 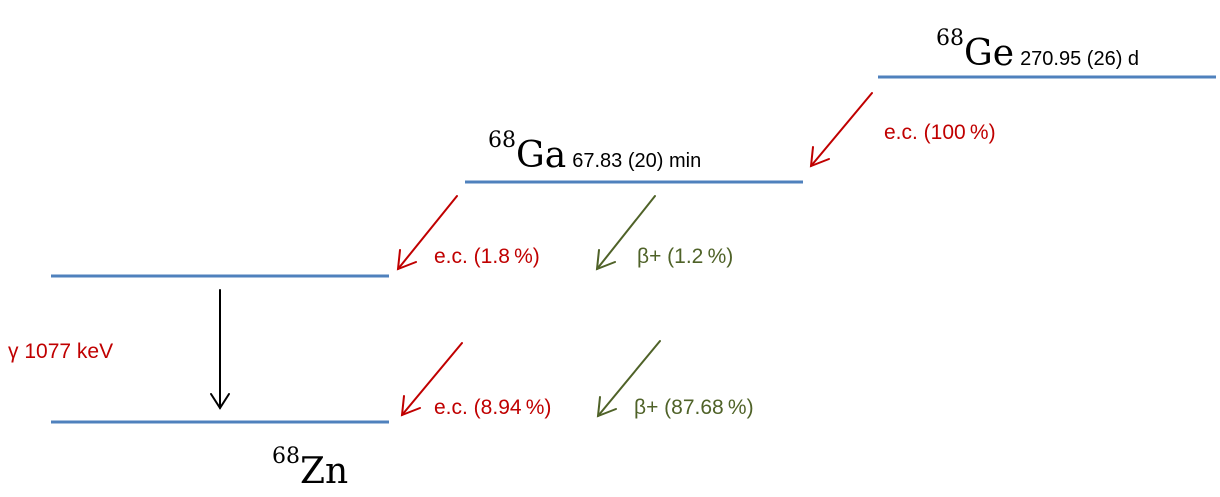 I want to click on ga-to-zn-excited-ec-label: e.c. (1.8 %), so click(x=487, y=256).